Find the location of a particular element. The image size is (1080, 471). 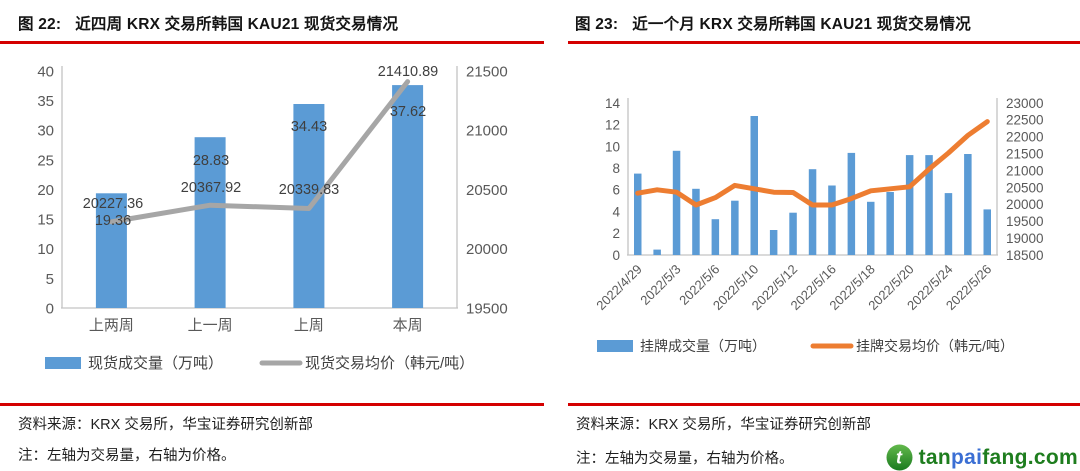

figure-22-source: 资料来源：KRX 交易所，华宝证券研究创新部 is located at coordinates (165, 425).